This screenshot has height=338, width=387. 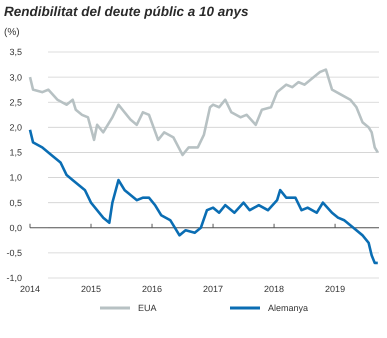 What do you see at coordinates (12, 32) in the screenshot?
I see `y-axis-title: (%)` at bounding box center [12, 32].